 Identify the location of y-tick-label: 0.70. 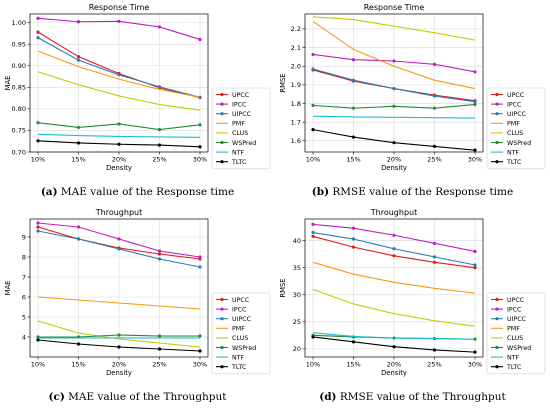
(19, 152).